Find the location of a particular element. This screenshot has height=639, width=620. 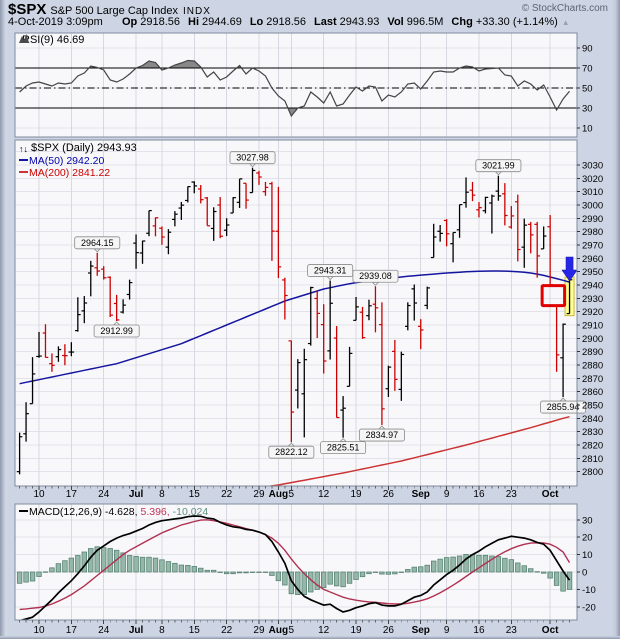

svg-text: 2930 is located at coordinates (592, 299).